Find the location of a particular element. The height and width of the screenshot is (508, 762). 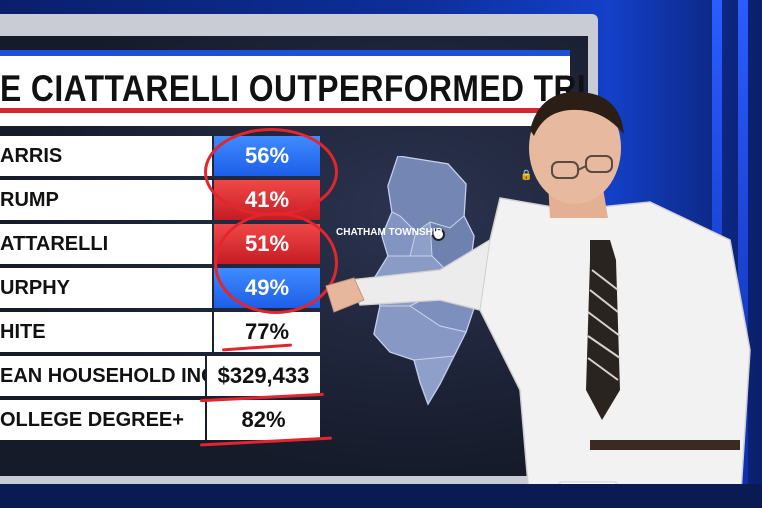

table-row: OLLEGE DEGREE+ 82% is located at coordinates (160, 420).